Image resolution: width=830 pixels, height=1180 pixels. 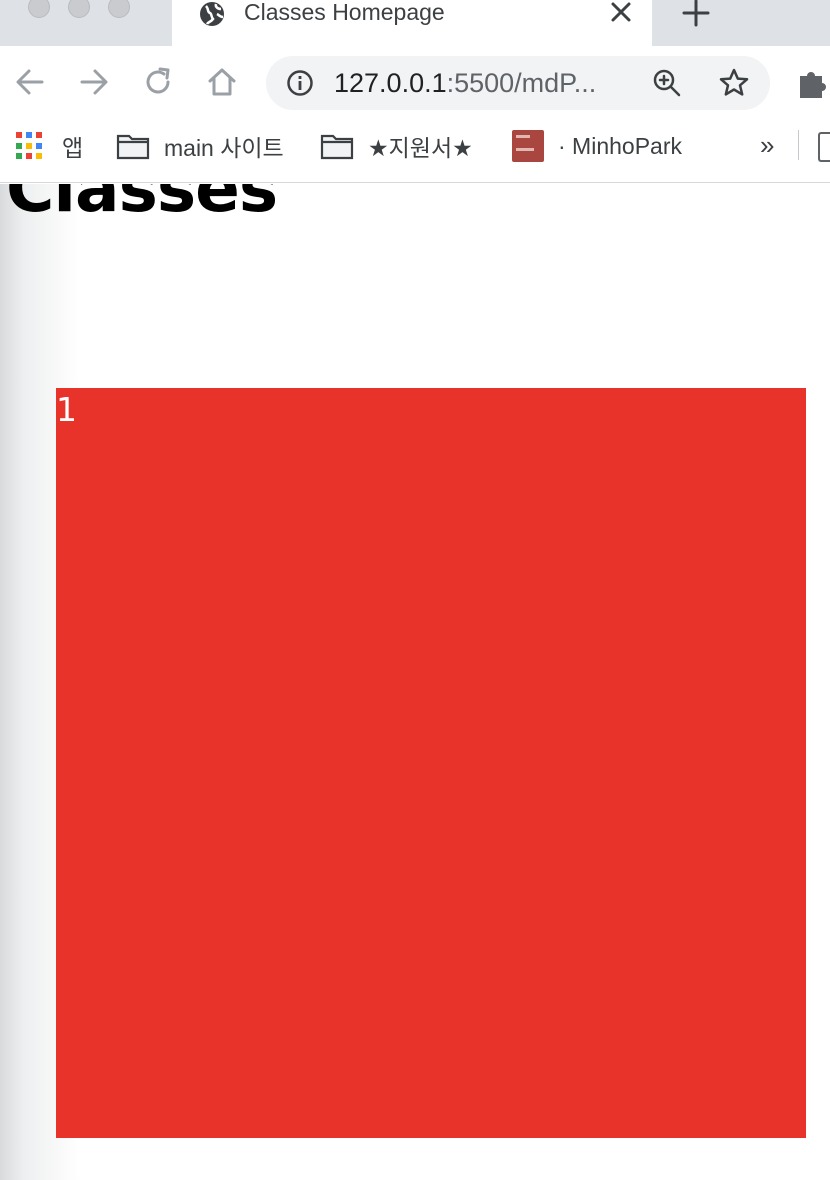 I want to click on tab-strip: Classes Homepage, so click(x=415, y=23).